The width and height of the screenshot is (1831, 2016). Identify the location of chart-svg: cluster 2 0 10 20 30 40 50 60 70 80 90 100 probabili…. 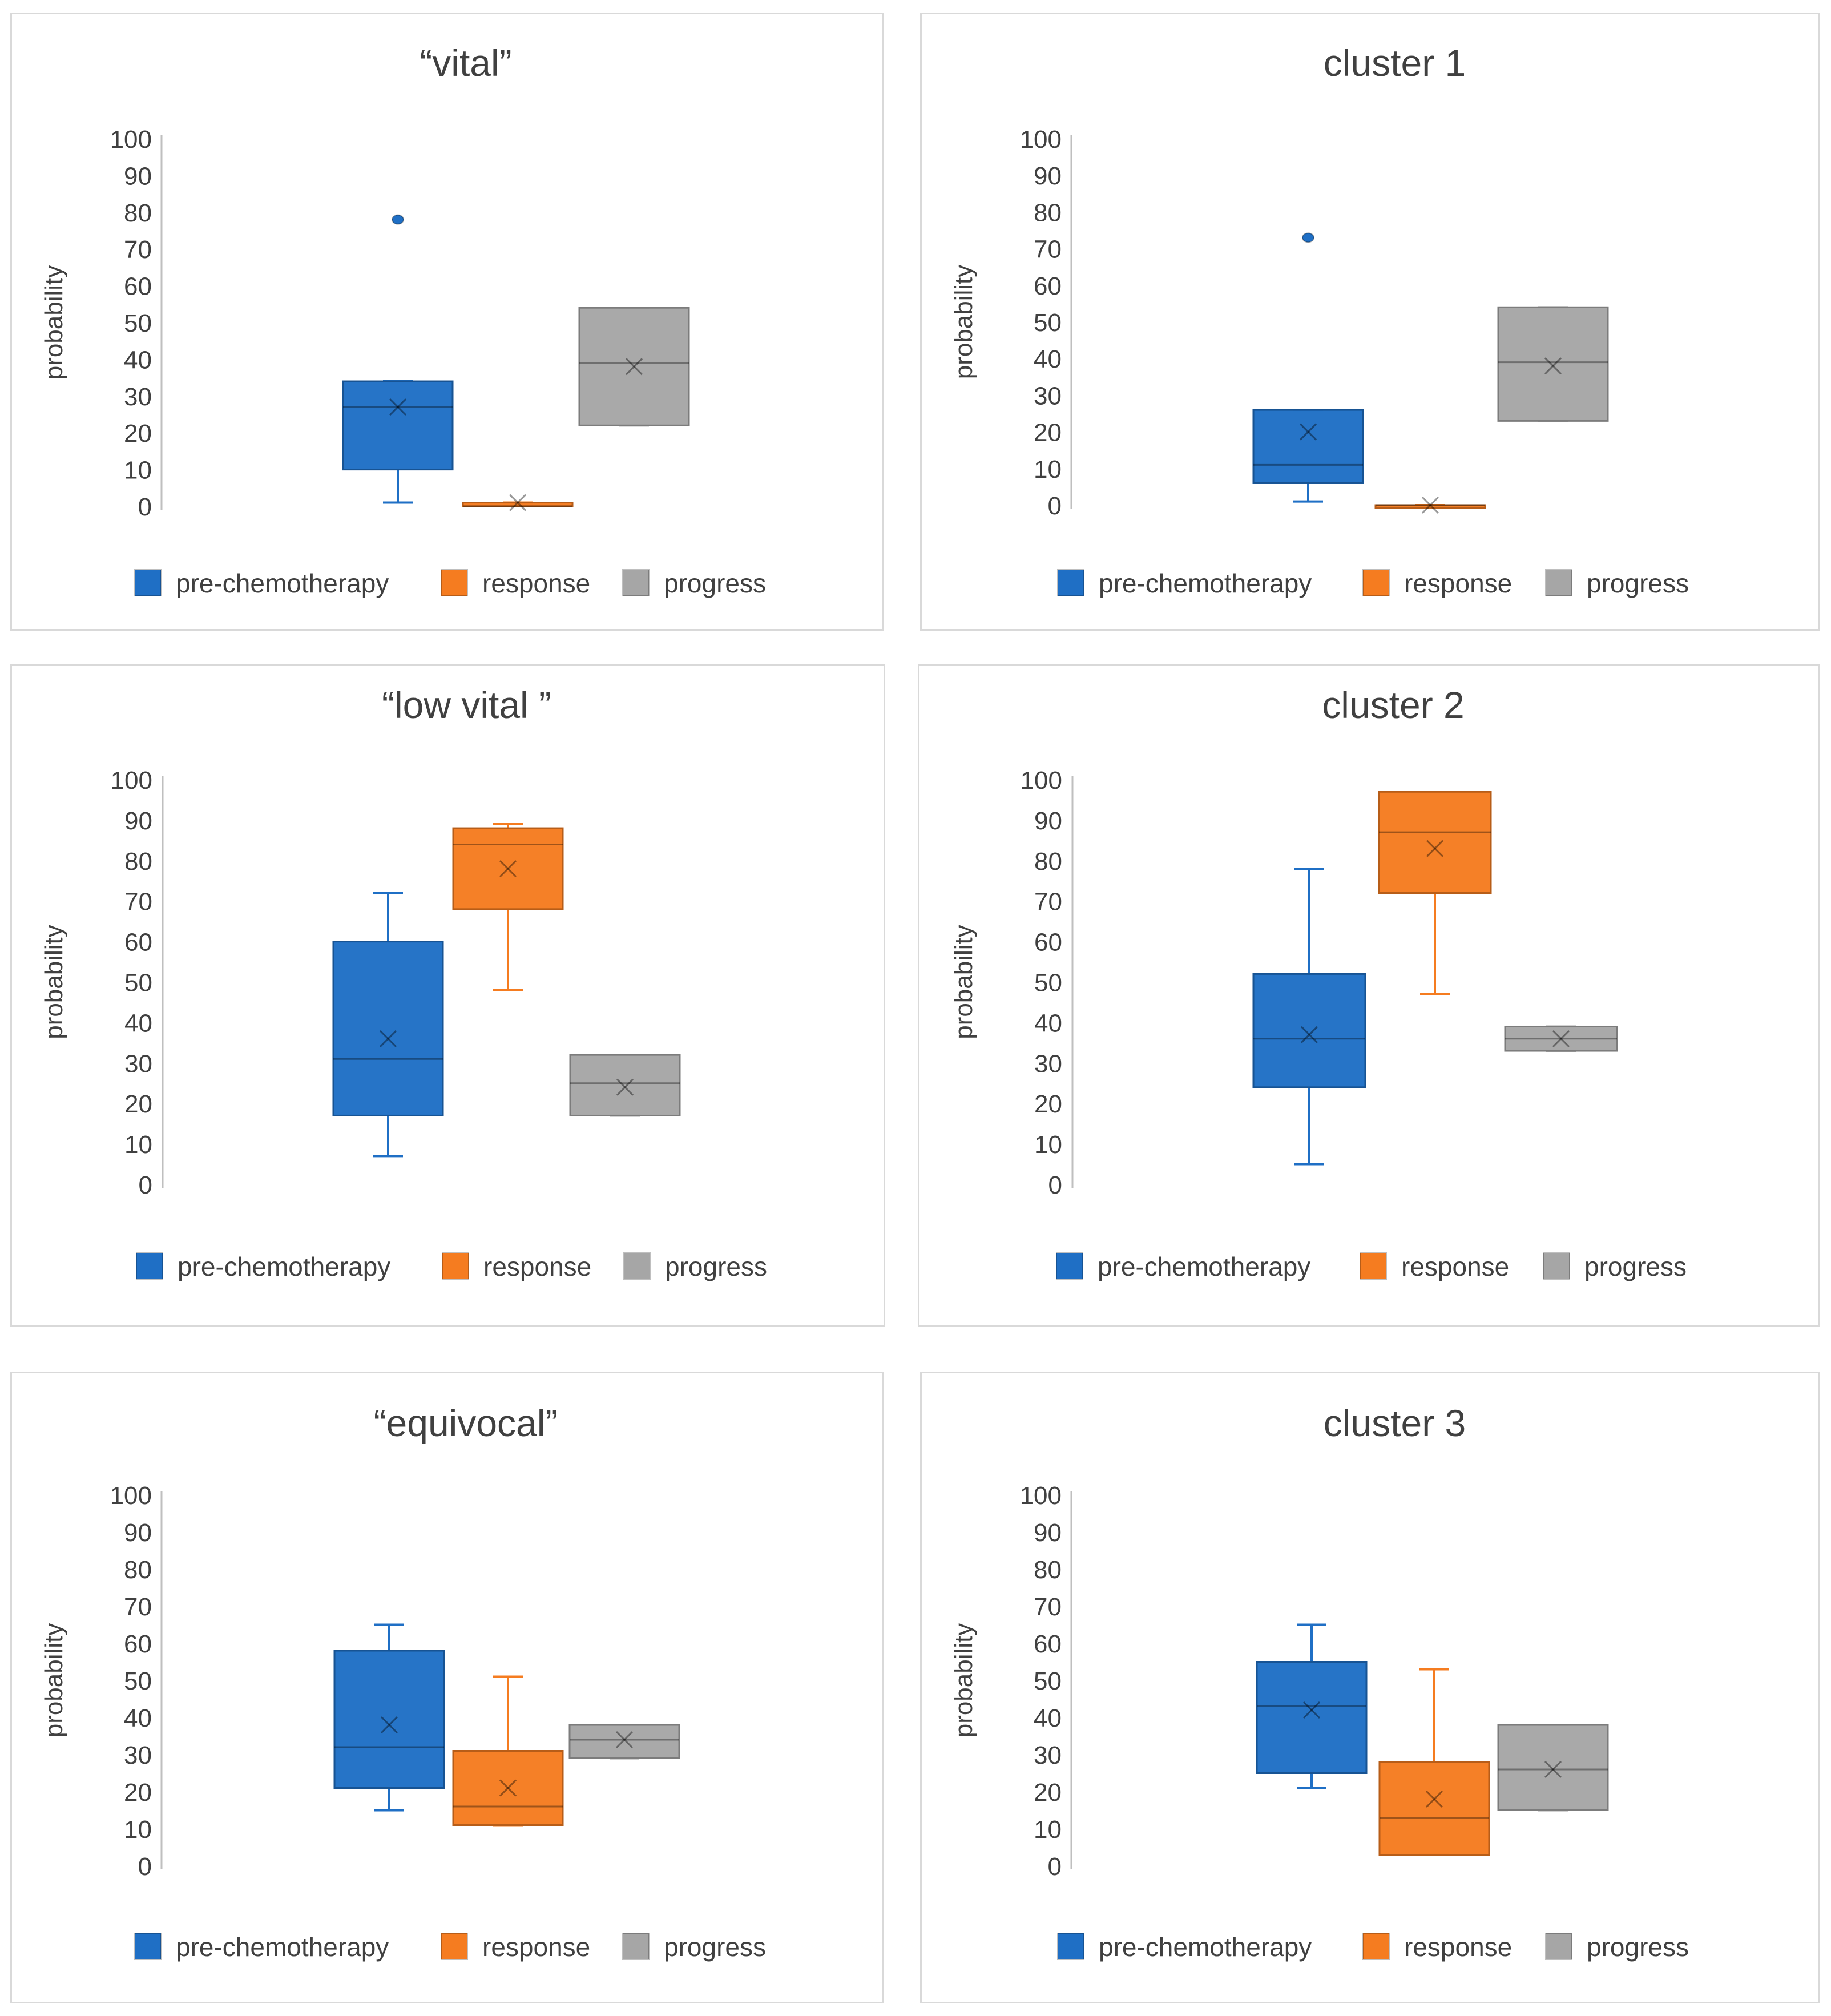
(1318, 982).